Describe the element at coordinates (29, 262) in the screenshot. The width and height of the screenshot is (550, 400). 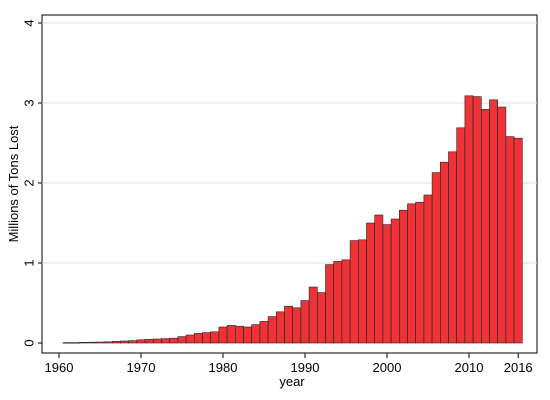
I see `y-tick-label: 1` at that location.